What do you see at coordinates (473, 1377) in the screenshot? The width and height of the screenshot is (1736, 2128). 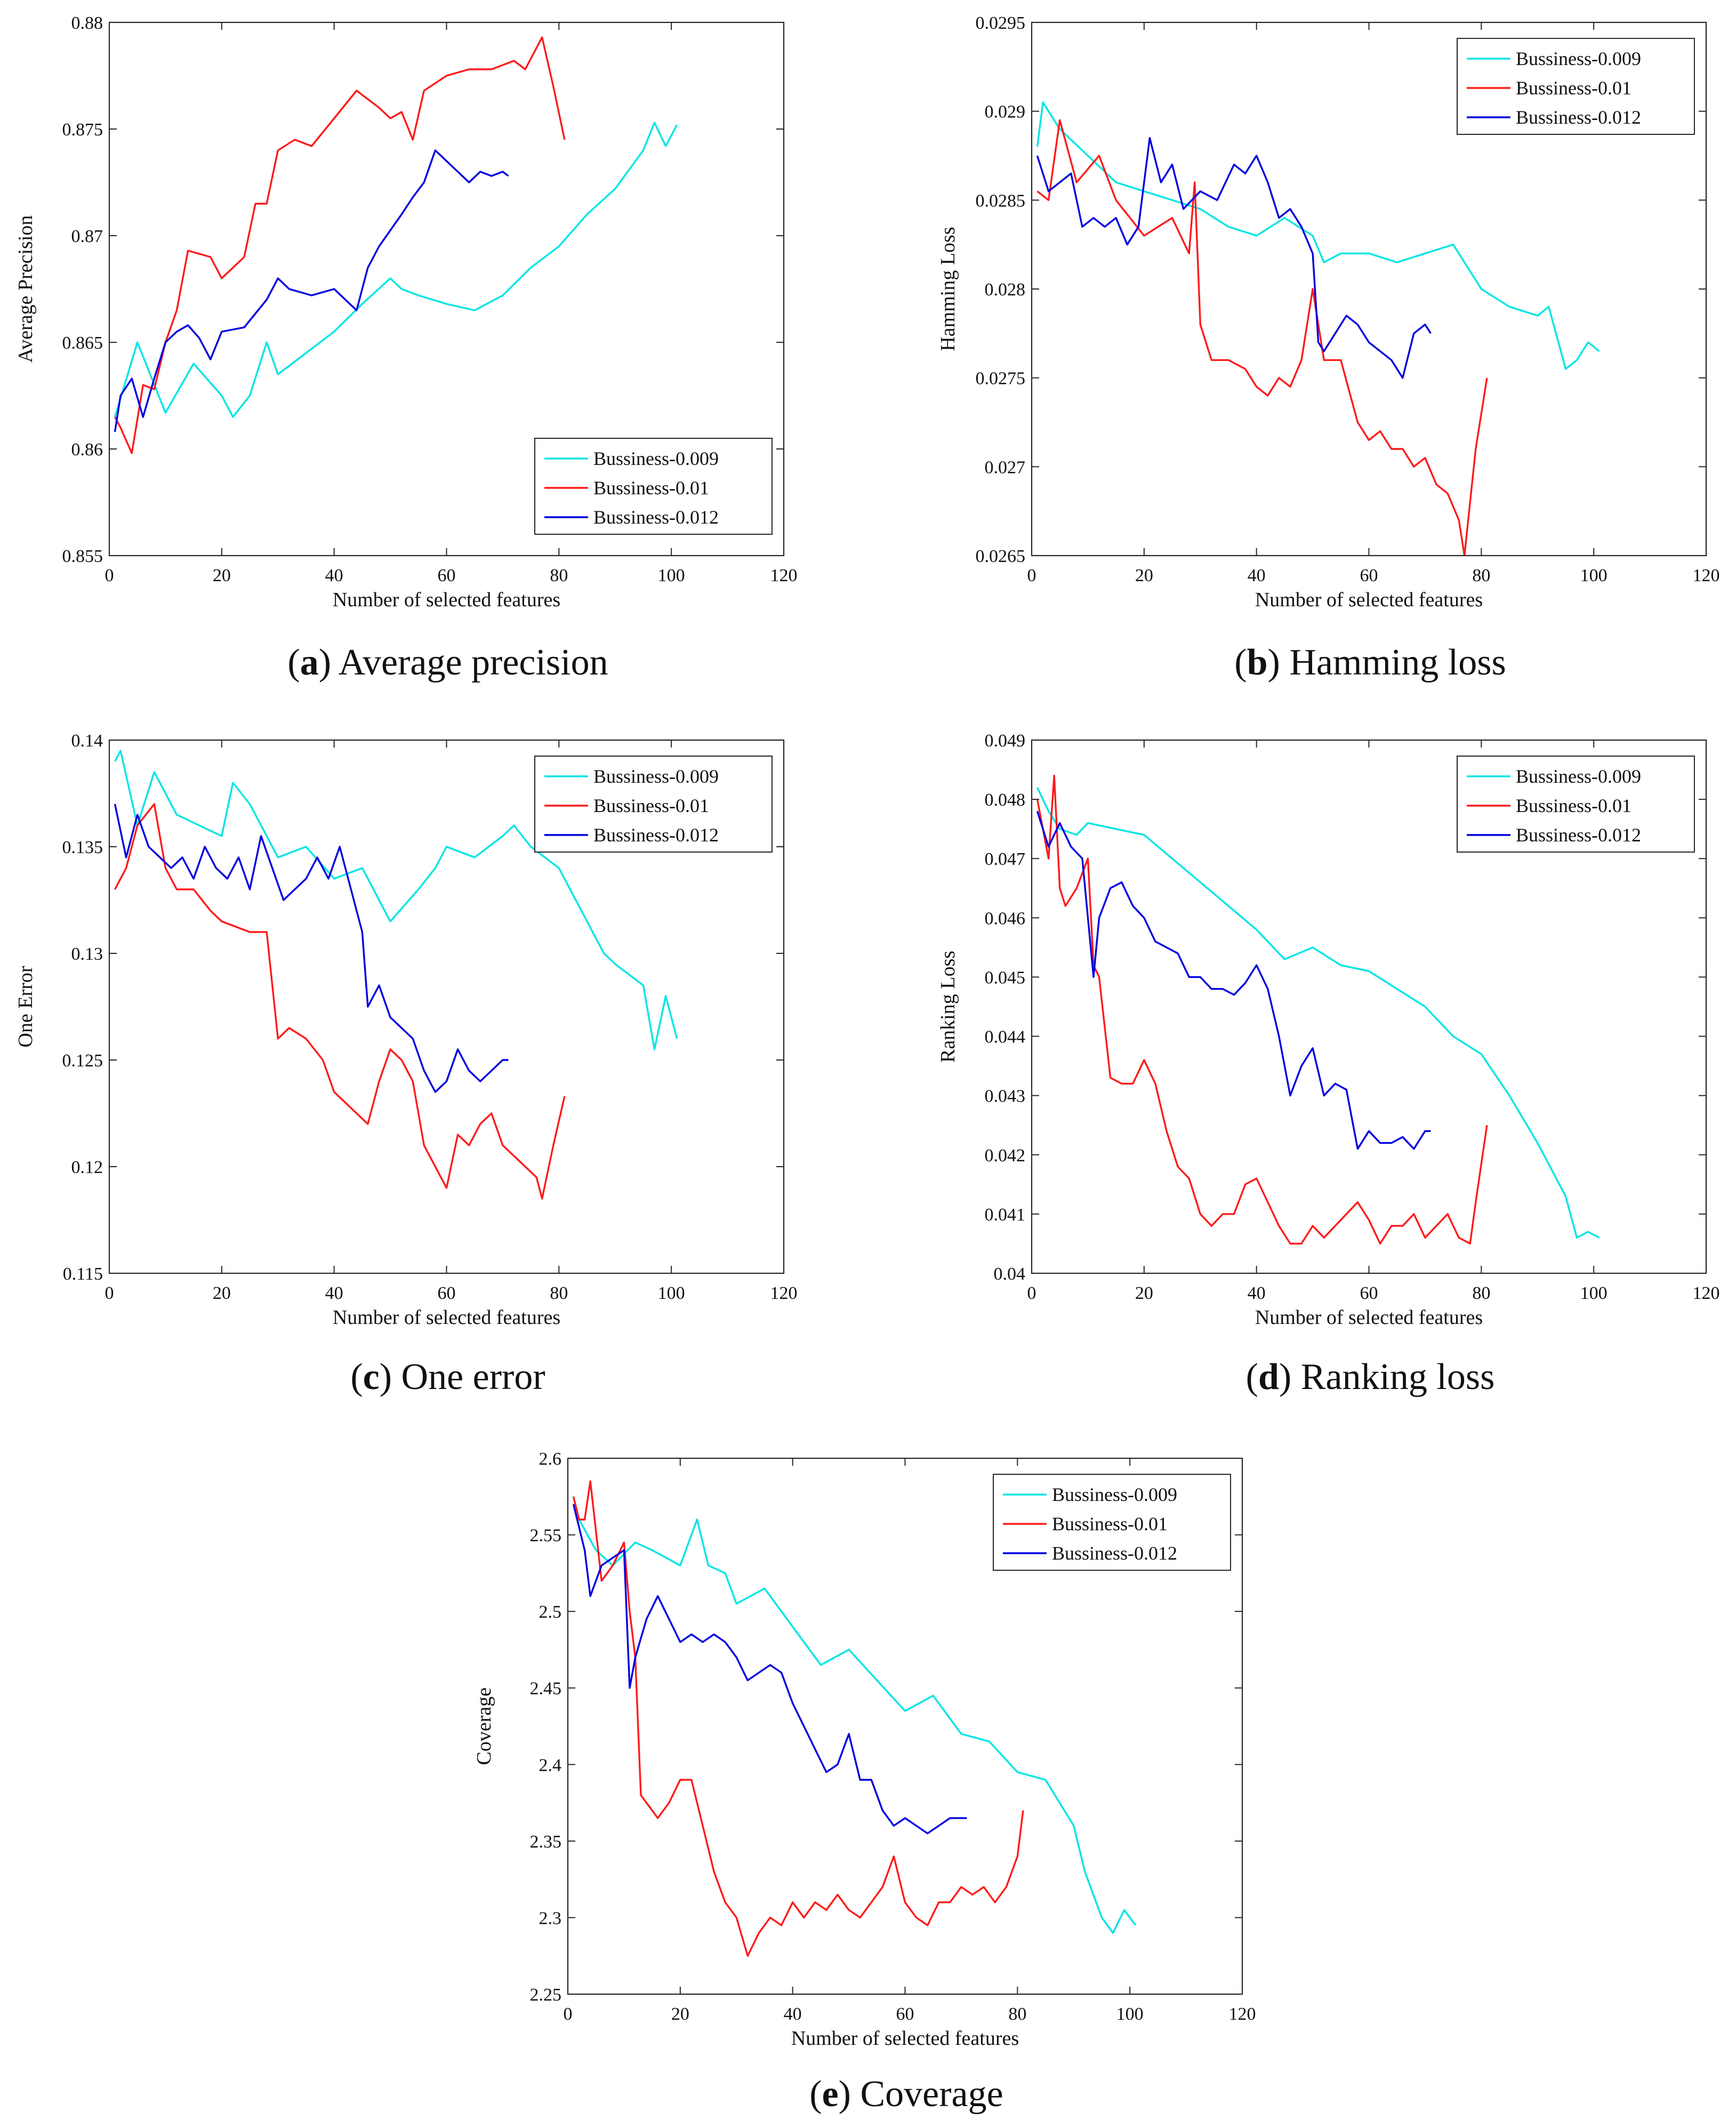 I see `caption-text: One error` at bounding box center [473, 1377].